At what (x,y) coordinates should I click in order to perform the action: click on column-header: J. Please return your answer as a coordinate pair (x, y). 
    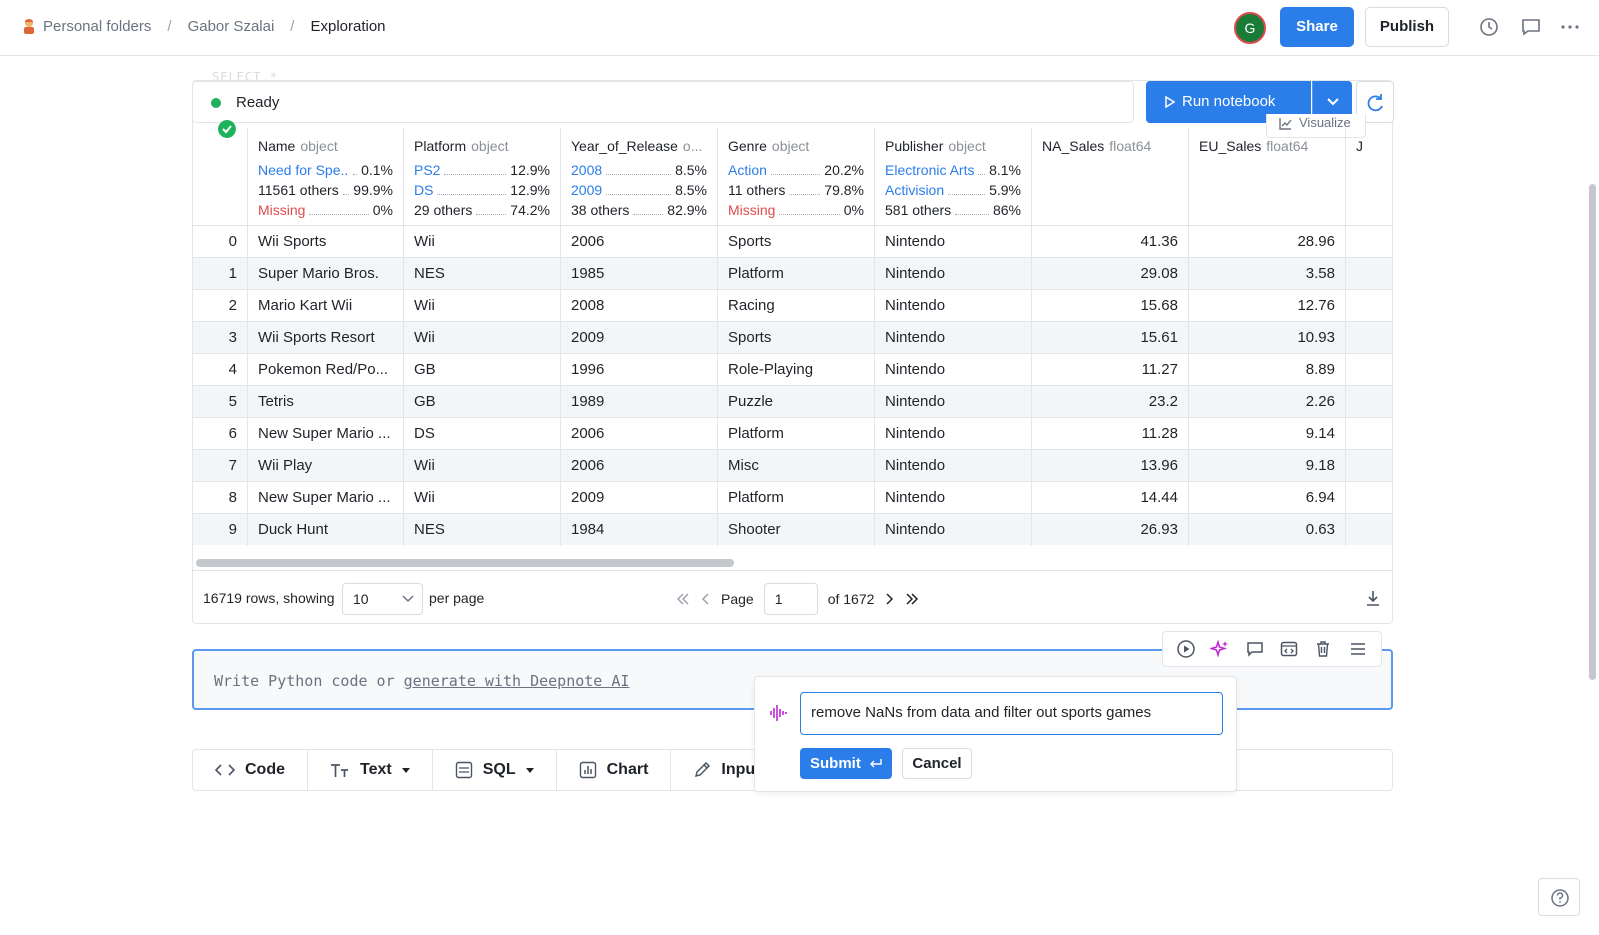
    Looking at the image, I should click on (1369, 178).